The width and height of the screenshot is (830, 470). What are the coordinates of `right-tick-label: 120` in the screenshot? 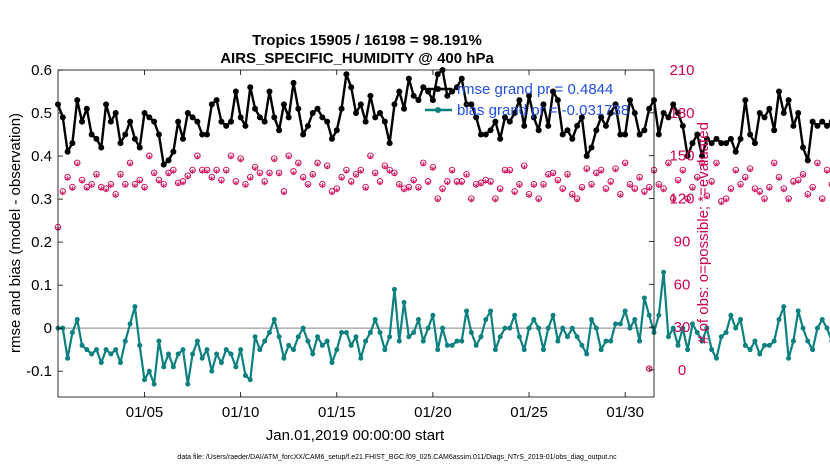 It's located at (681, 199).